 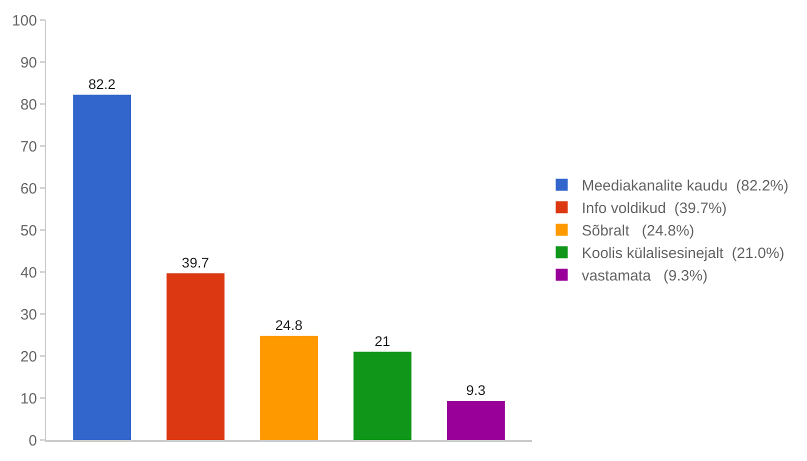 I want to click on y-tick-label: 50, so click(x=28, y=231).